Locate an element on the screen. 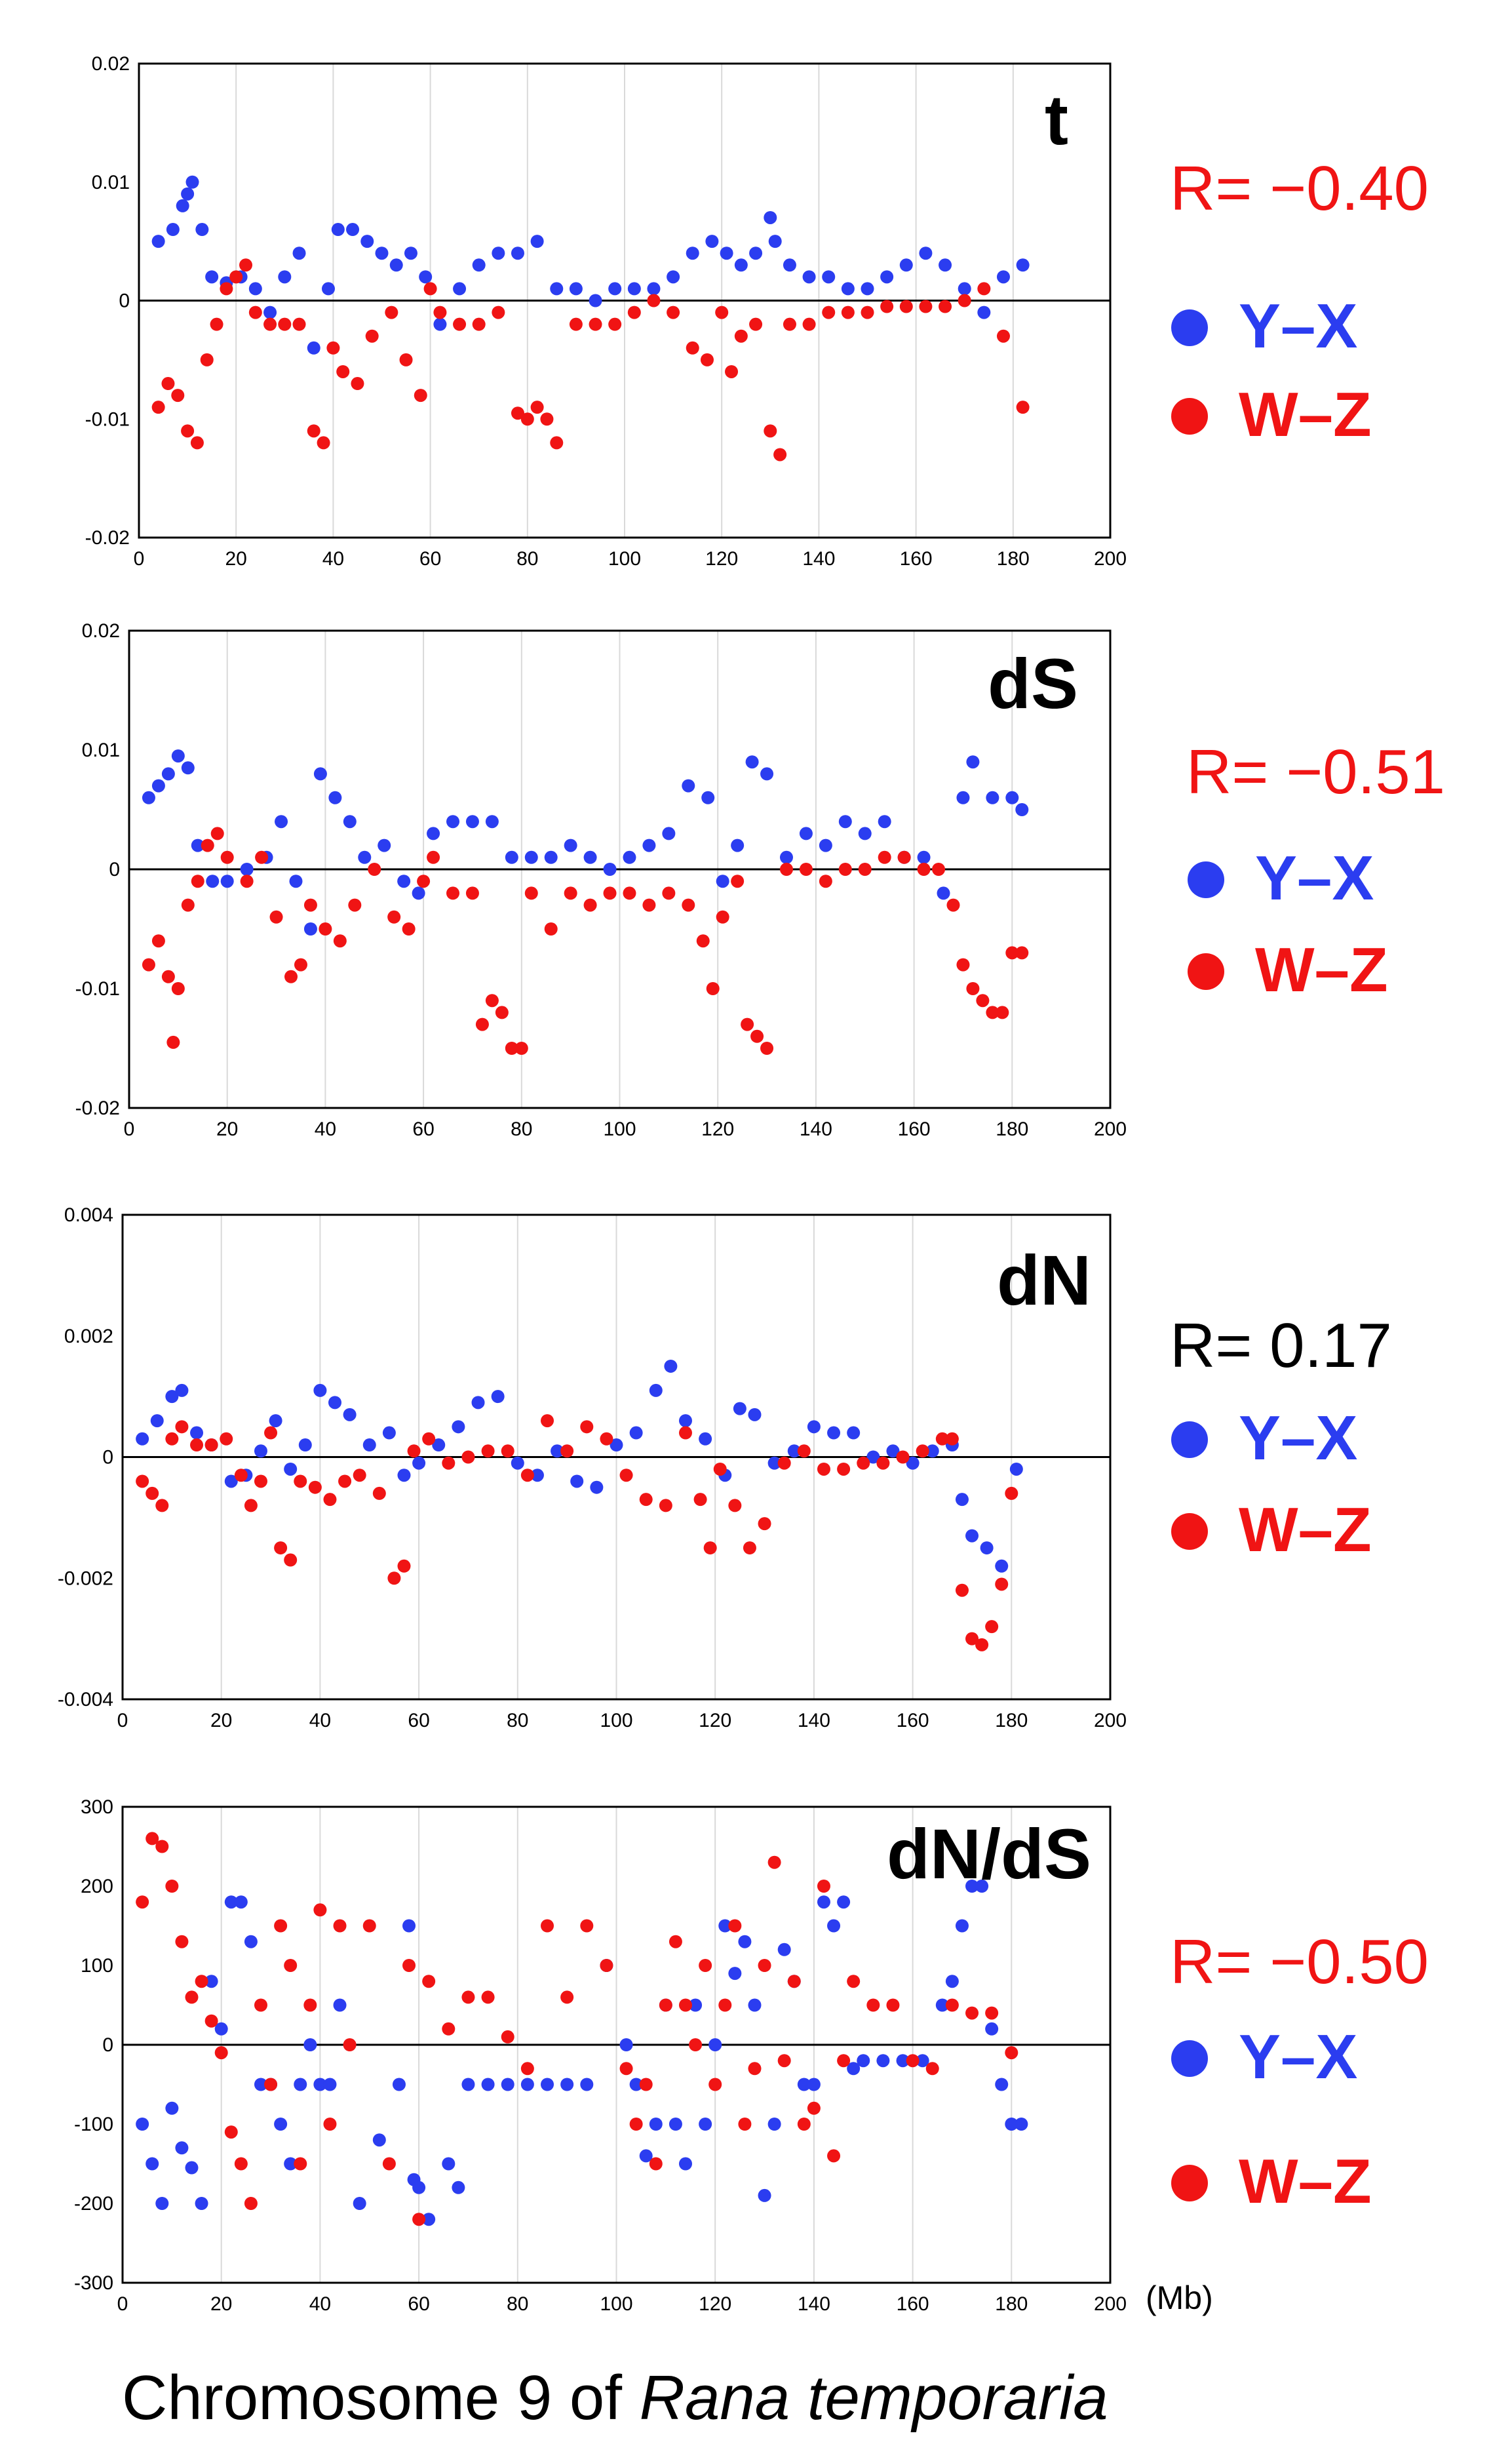  y-tick-label: 0 is located at coordinates (114, 869).